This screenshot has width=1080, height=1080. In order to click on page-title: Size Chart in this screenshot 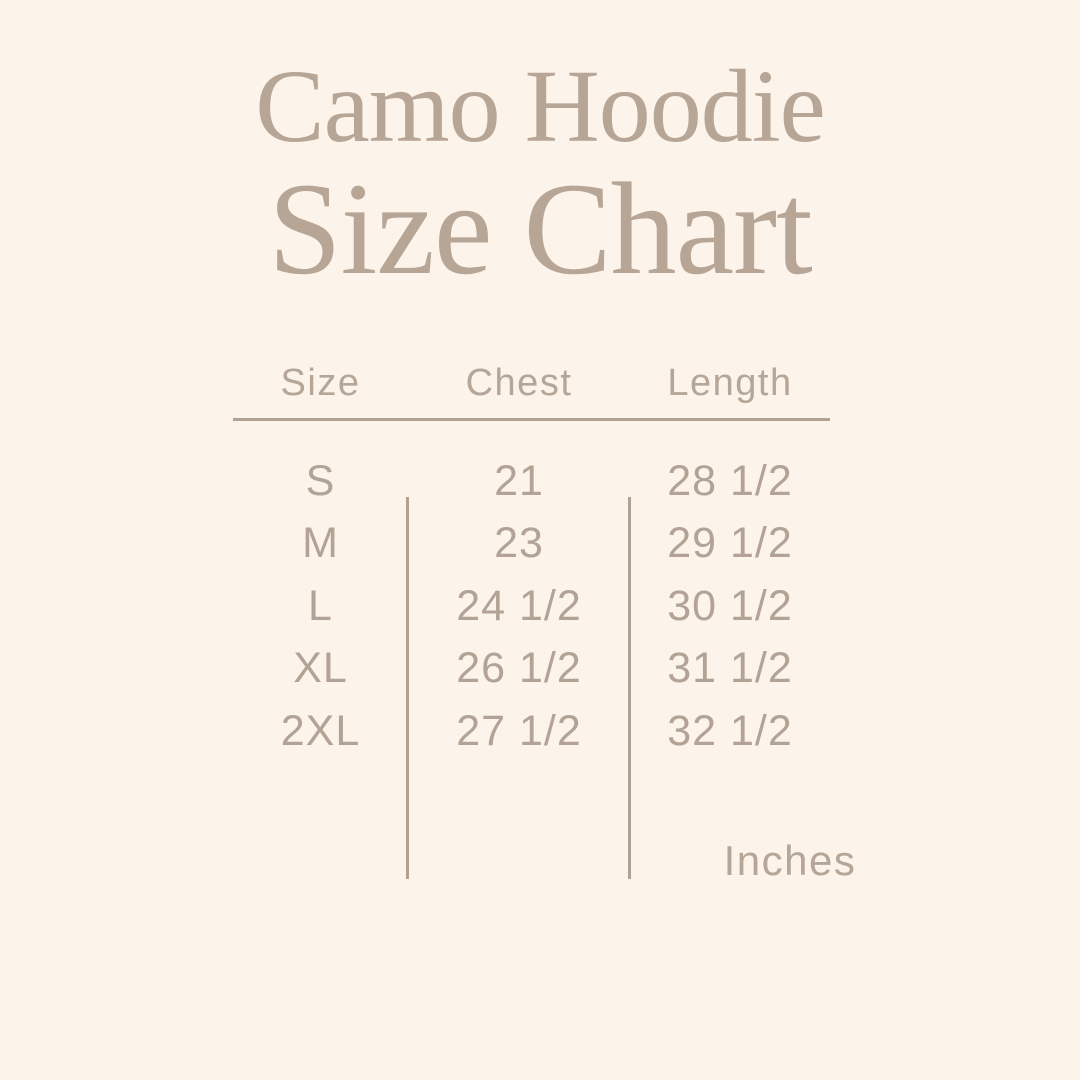, I will do `click(540, 228)`.